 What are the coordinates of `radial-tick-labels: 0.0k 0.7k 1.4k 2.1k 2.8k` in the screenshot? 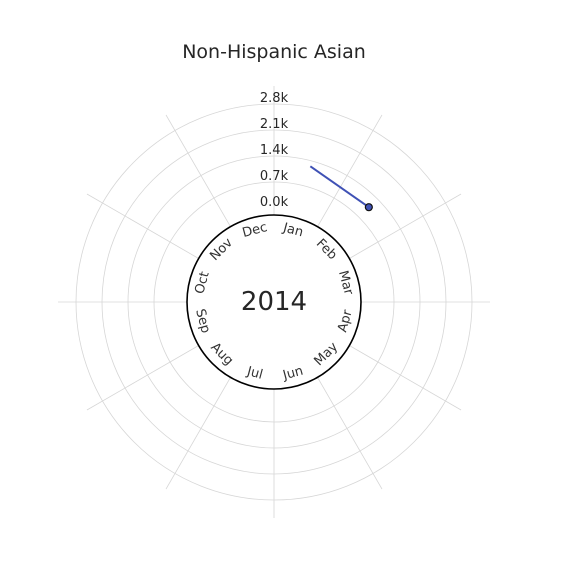 It's located at (274, 150).